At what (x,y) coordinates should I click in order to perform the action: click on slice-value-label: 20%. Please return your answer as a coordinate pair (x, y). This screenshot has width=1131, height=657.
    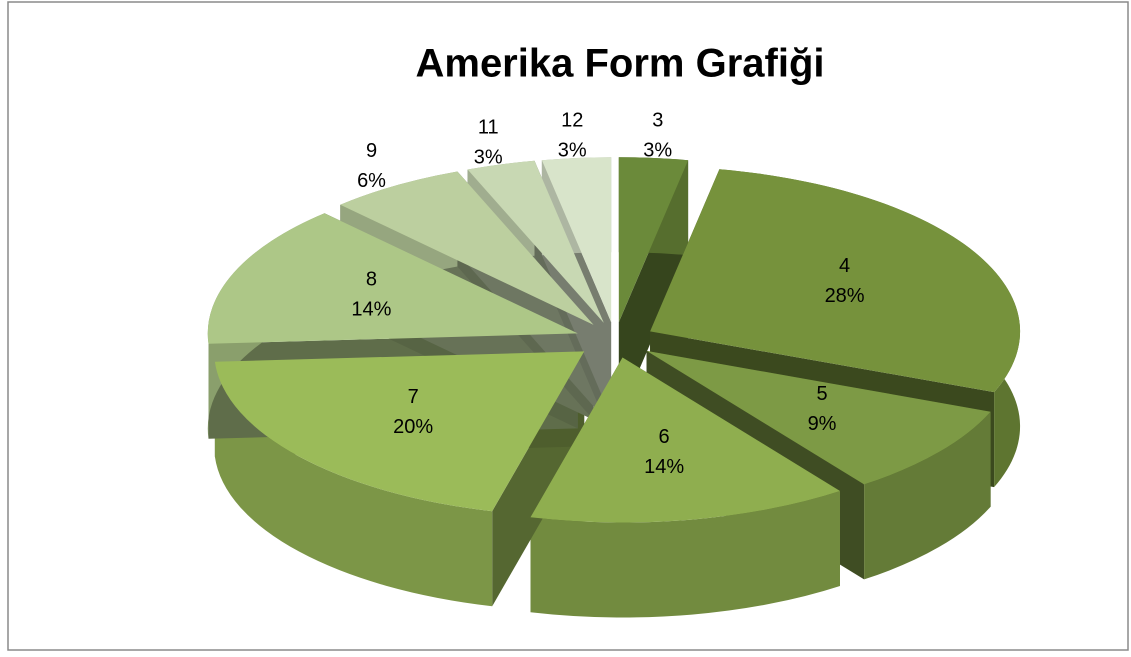
    Looking at the image, I should click on (413, 427).